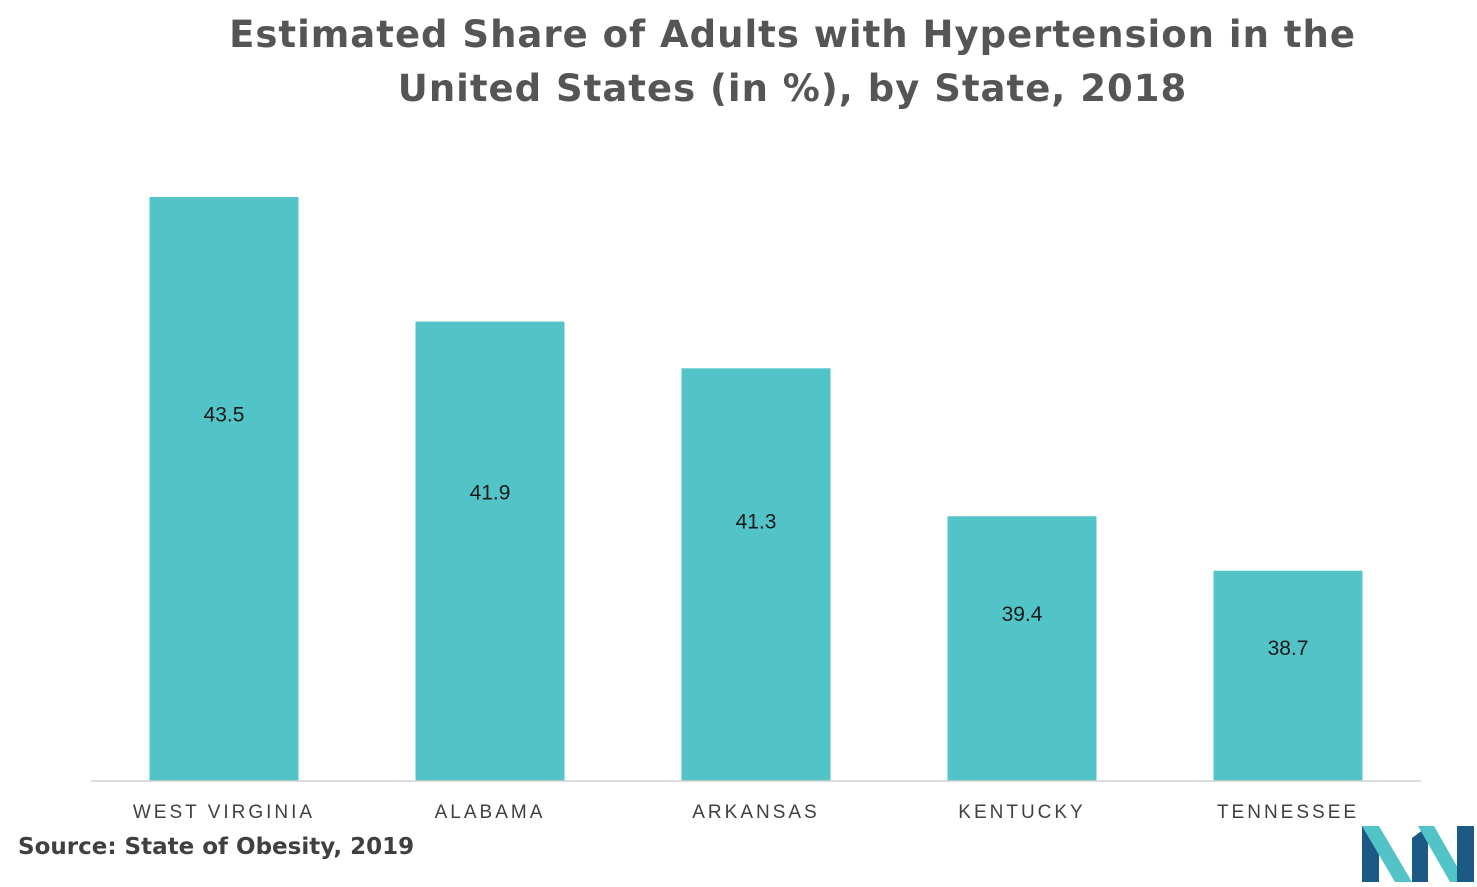  Describe the element at coordinates (224, 415) in the screenshot. I see `bar-value-label: 43.5` at that location.